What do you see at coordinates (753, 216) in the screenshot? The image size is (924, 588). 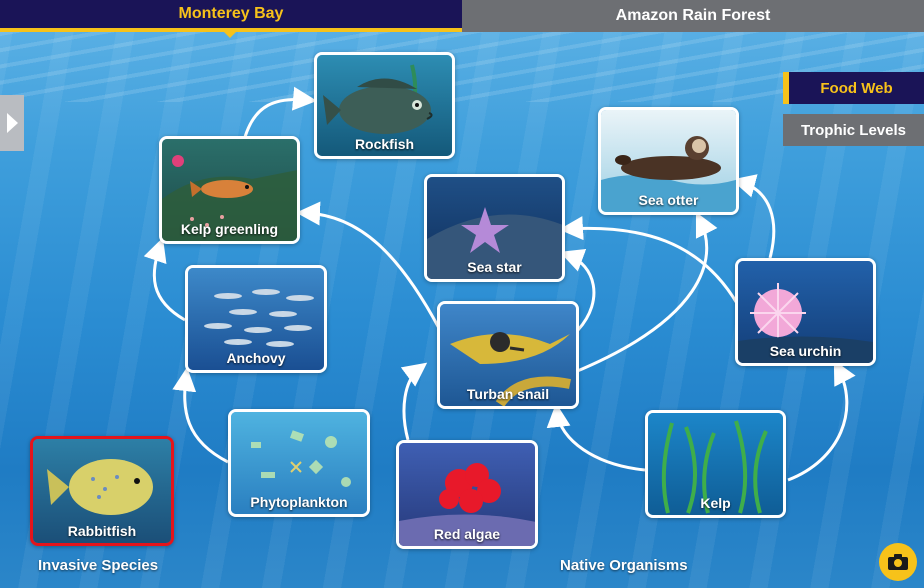 I see `arrow-urchin-otter` at bounding box center [753, 216].